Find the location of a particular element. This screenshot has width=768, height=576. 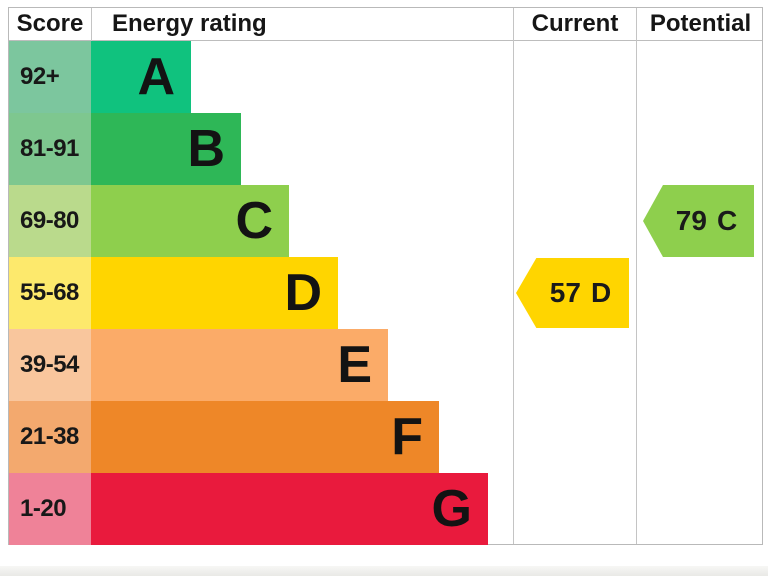

table-header-row: Score Energy rating Current Potential is located at coordinates (385, 24).